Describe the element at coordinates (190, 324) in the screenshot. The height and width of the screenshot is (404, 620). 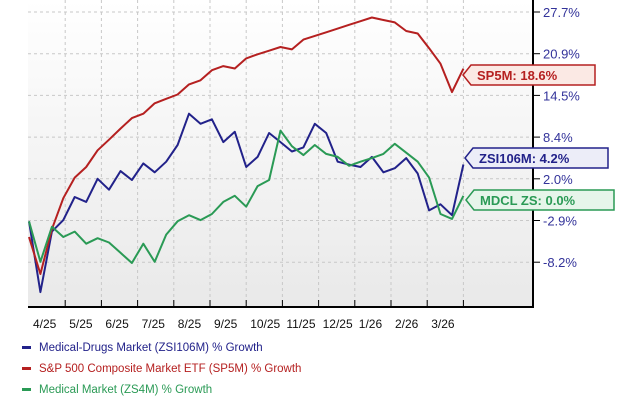
I see `x-tick-label: 8/25` at that location.